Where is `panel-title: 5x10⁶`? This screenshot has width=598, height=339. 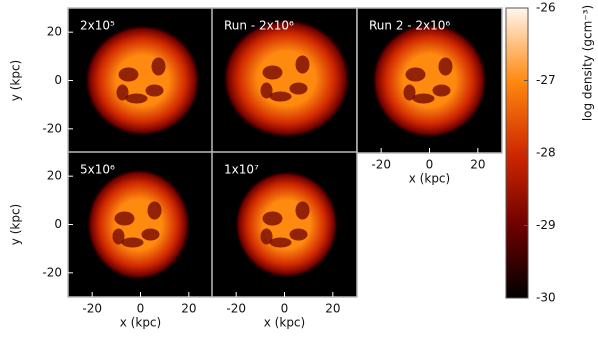 panel-title: 5x10⁶ is located at coordinates (97, 170).